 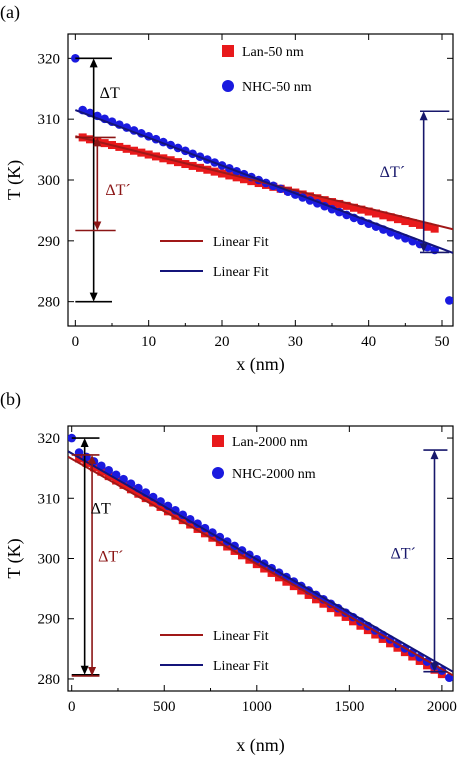 I want to click on legend-label: NHC-2000 nm, so click(x=274, y=474).